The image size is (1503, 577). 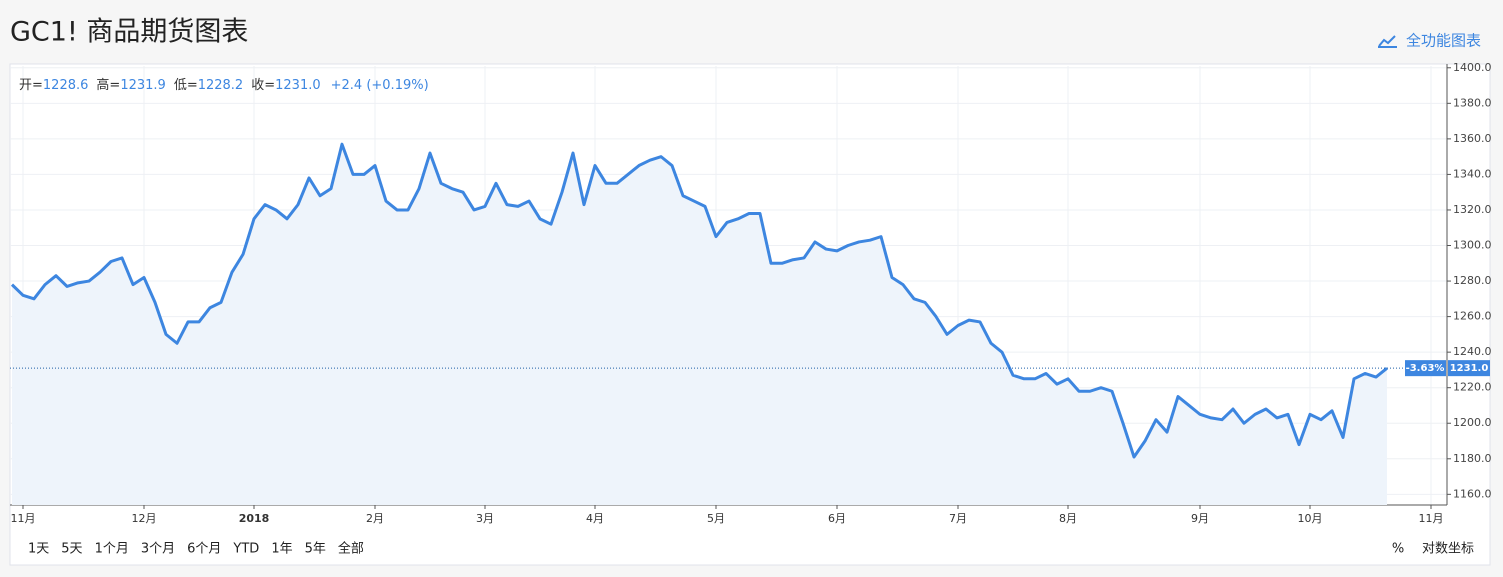 I want to click on ohlc-value: 1228.2, so click(x=221, y=85).